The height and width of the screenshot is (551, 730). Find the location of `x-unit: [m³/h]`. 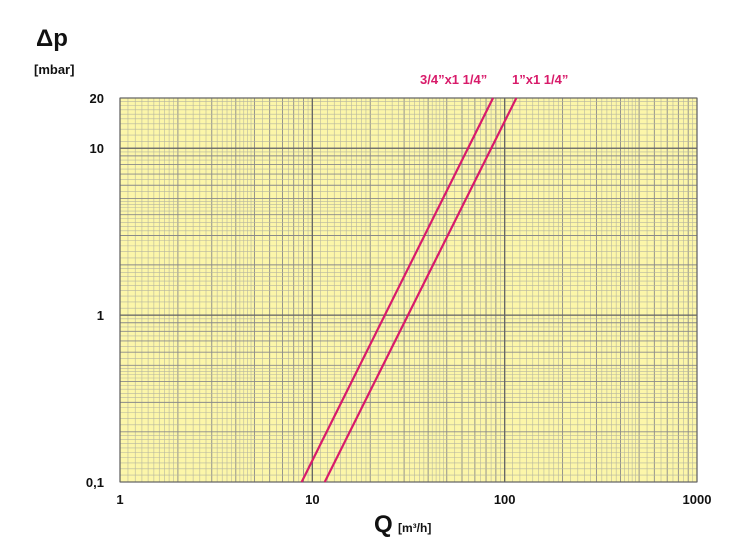

x-unit: [m³/h] is located at coordinates (414, 528).